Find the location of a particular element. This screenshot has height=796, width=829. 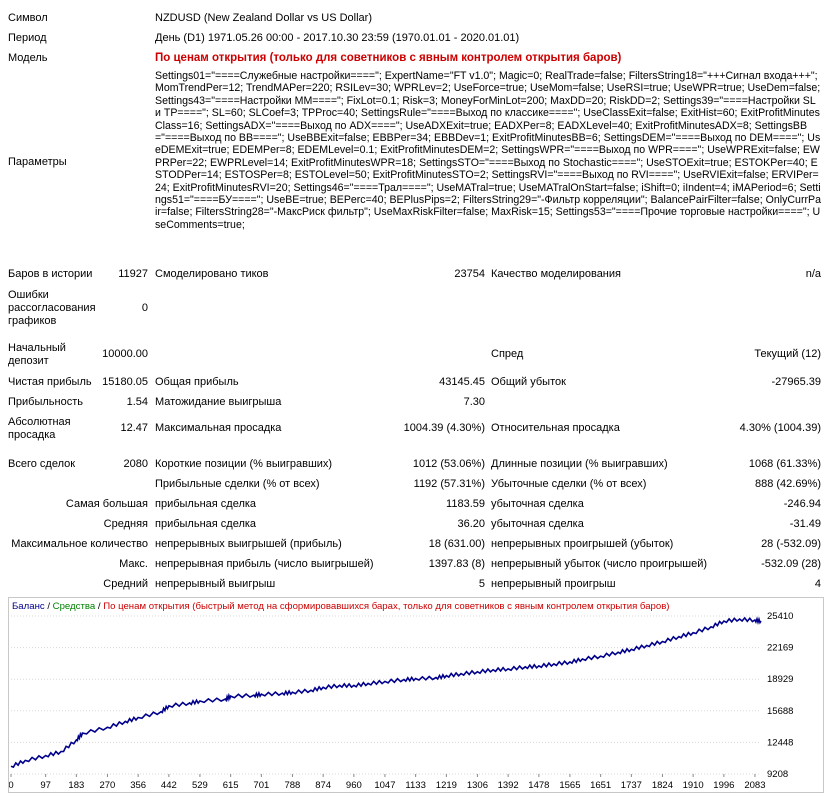

y-tick-label: 25410 is located at coordinates (780, 616).